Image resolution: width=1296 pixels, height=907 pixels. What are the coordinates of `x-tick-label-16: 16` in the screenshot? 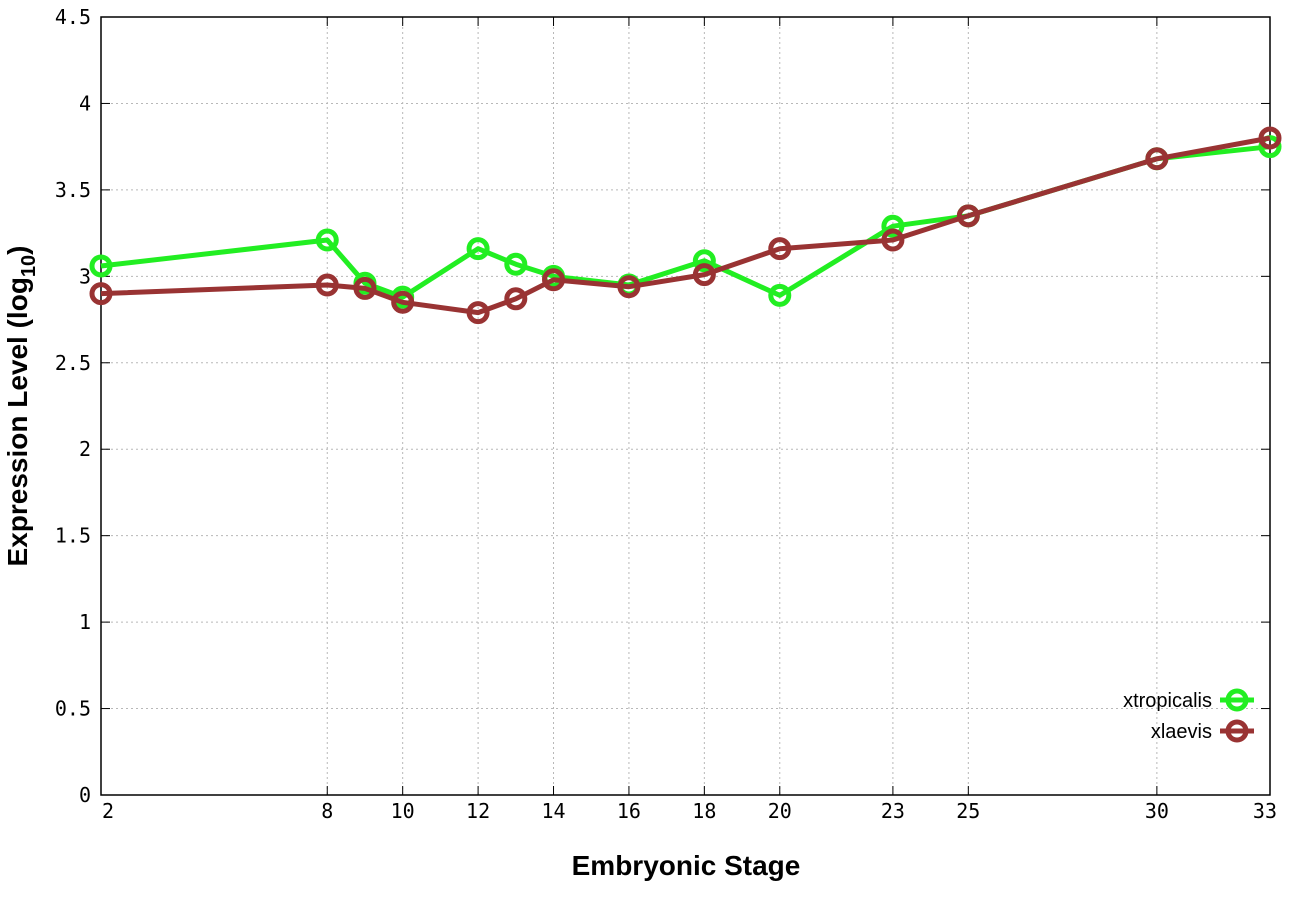 It's located at (629, 811).